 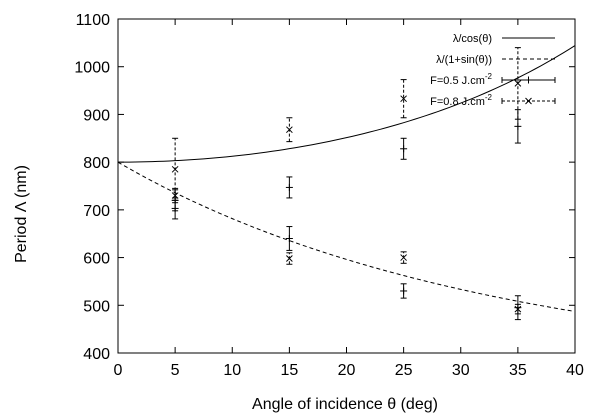 I want to click on y-tick-label: 1100, so click(x=93, y=20).